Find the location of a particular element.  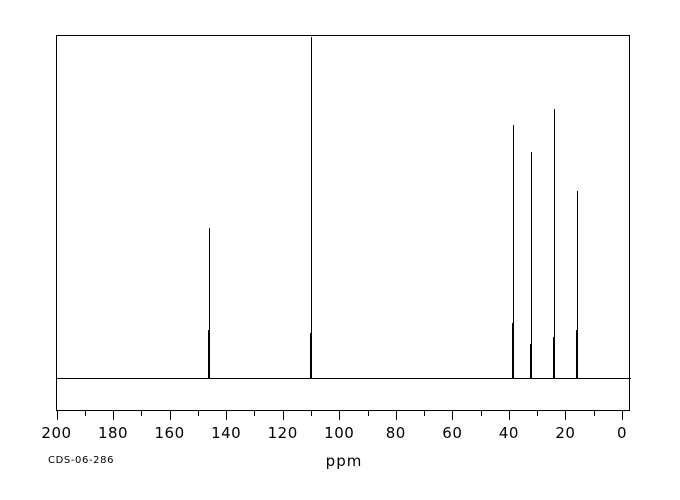

x-axis-tick-label: 20 is located at coordinates (565, 433).